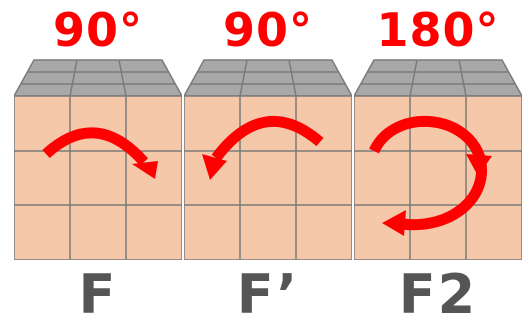  I want to click on move-notation-label: F2, so click(438, 294).